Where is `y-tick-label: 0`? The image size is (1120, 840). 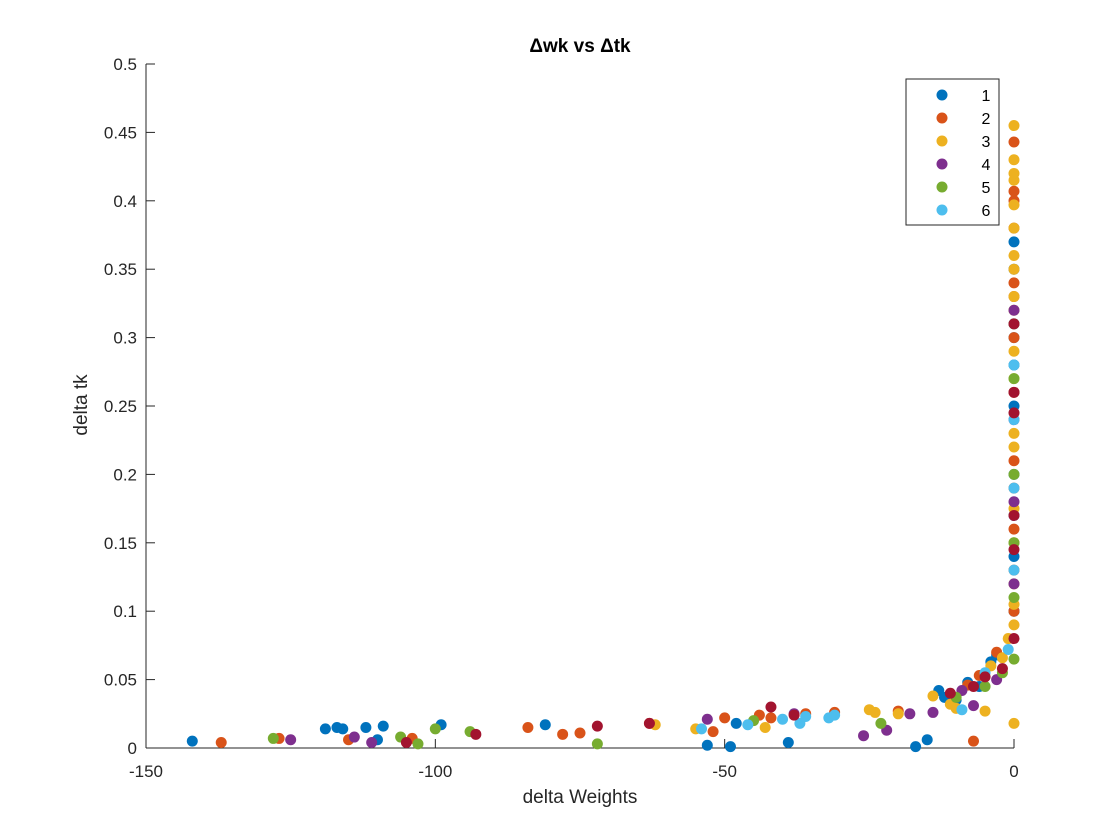
y-tick-label: 0 is located at coordinates (132, 748).